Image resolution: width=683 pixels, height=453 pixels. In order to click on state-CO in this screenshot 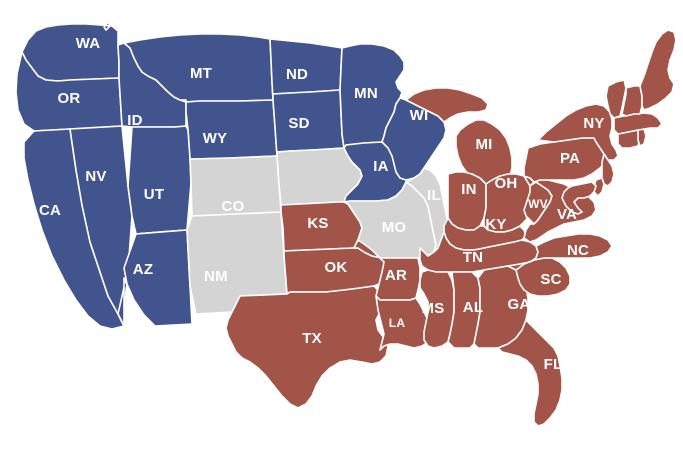, I will do `click(235, 186)`.